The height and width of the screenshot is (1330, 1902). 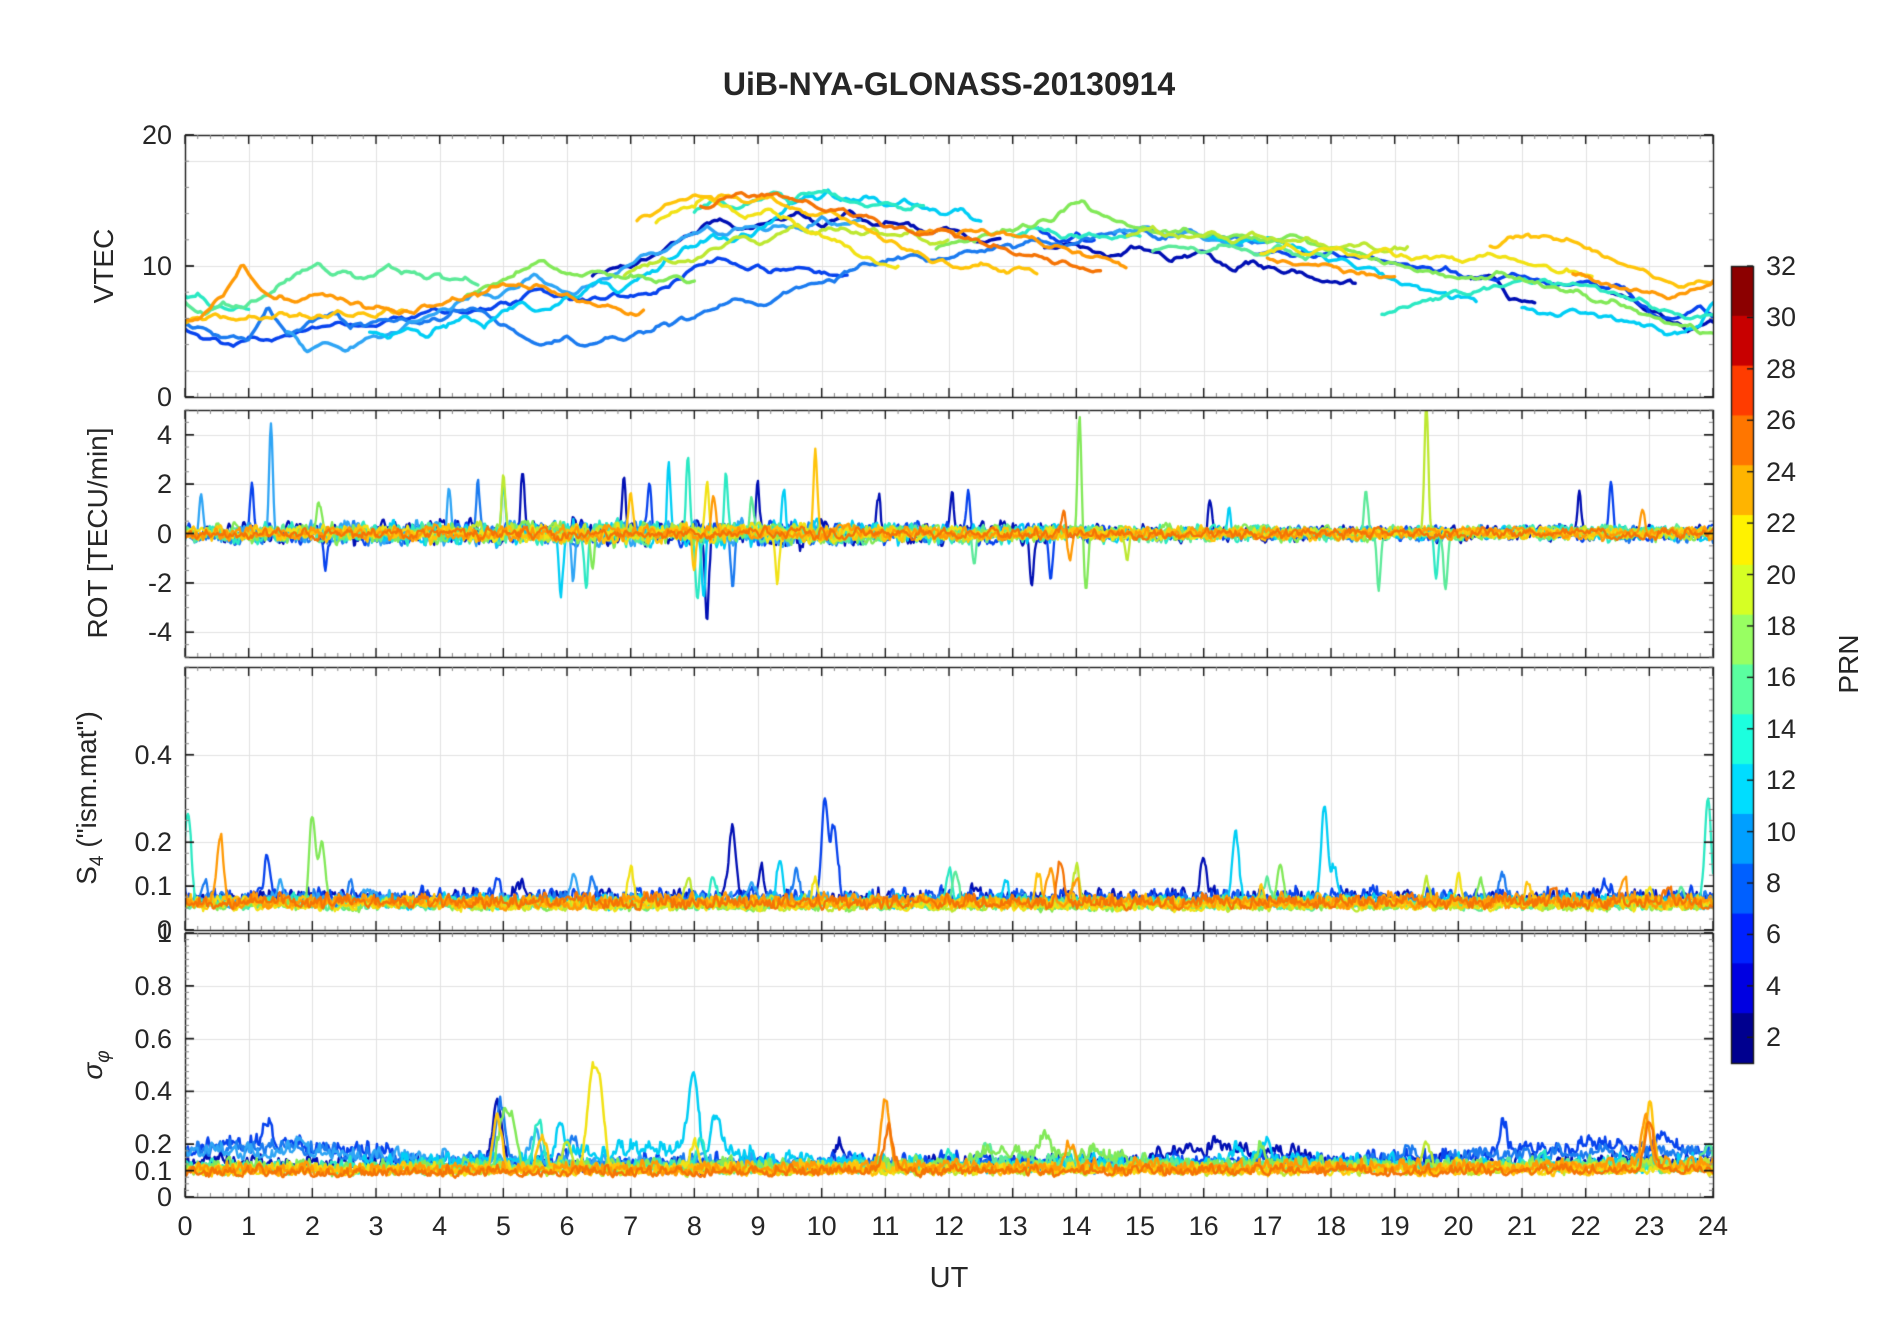 What do you see at coordinates (185, 1226) in the screenshot?
I see `x-tick-label: 0` at bounding box center [185, 1226].